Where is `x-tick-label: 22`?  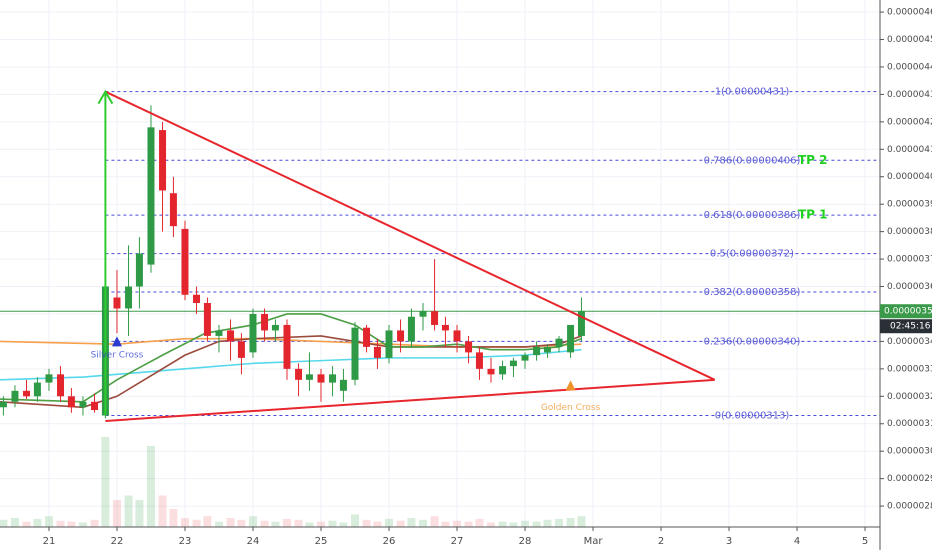 x-tick-label: 22 is located at coordinates (117, 541).